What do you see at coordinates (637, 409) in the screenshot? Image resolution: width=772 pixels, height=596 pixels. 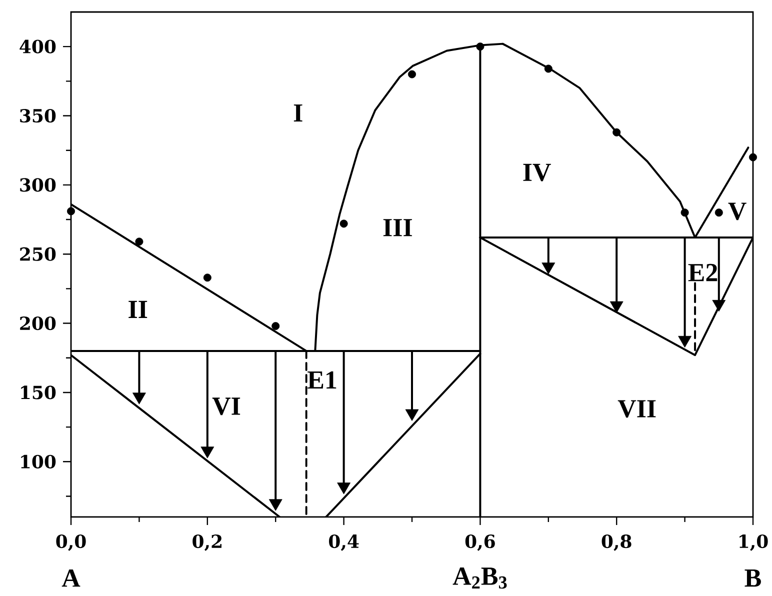 I see `annotation: VII` at bounding box center [637, 409].